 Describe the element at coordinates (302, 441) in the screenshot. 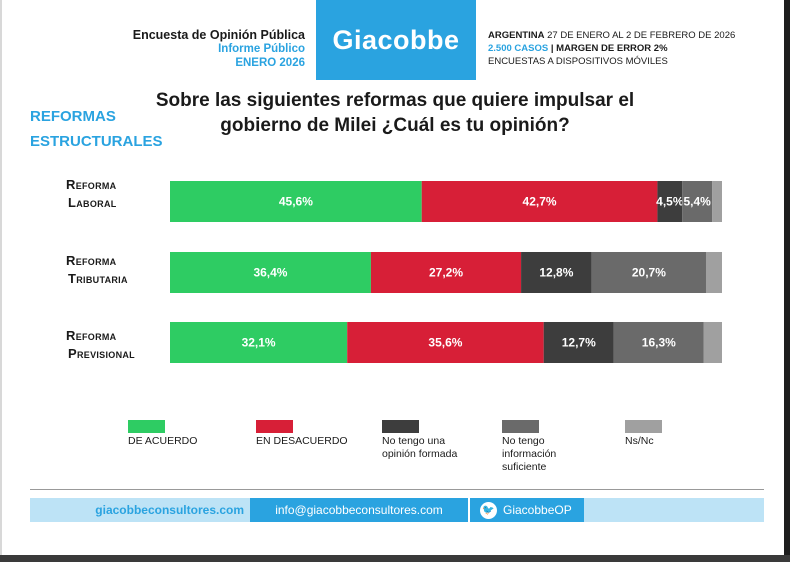

I see `legend-label: EN DESACUERDO` at that location.